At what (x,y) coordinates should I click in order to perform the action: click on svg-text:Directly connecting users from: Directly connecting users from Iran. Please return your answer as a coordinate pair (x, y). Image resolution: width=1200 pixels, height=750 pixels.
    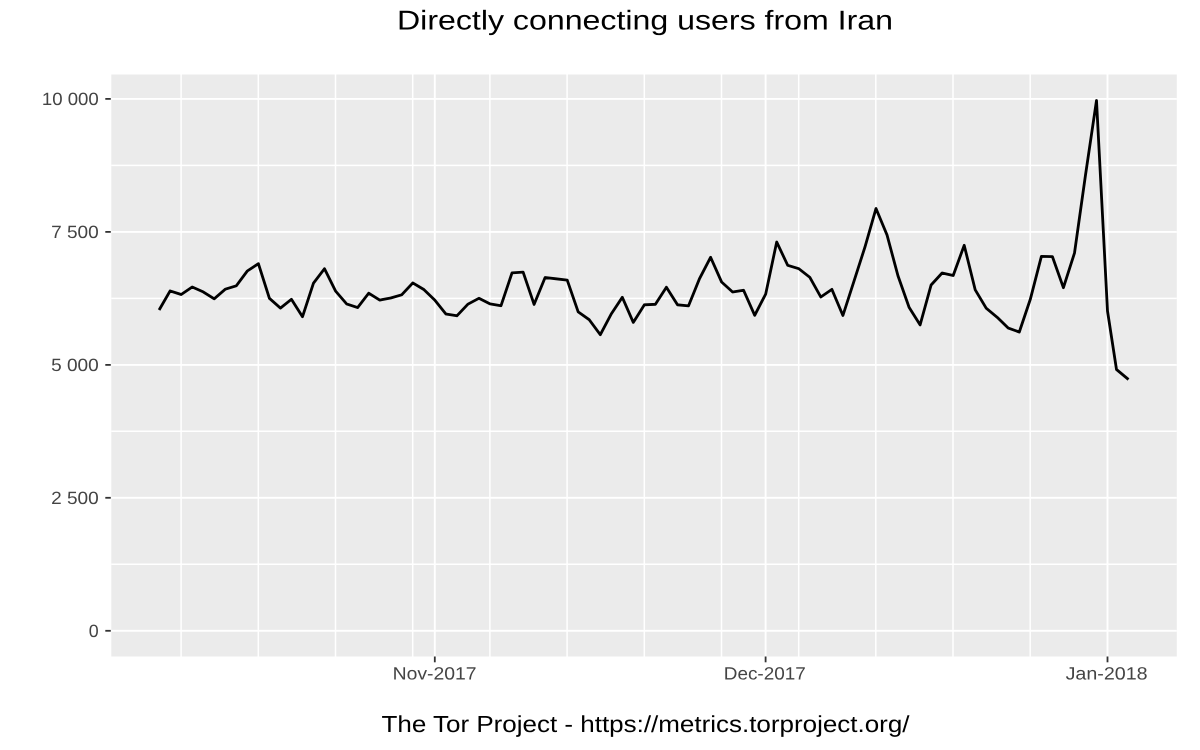
    Looking at the image, I should click on (645, 19).